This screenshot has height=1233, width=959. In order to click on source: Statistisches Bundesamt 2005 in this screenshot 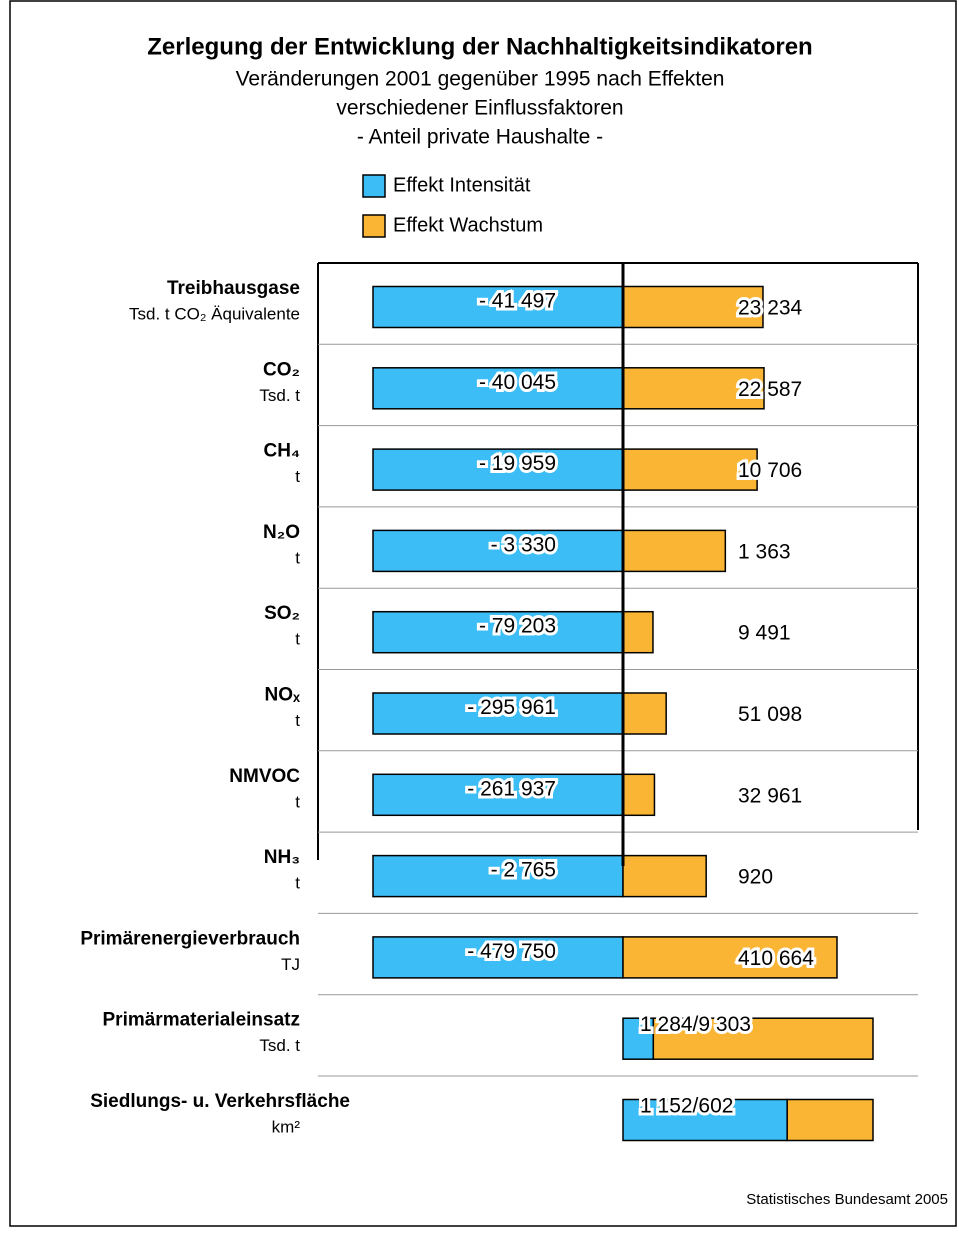, I will do `click(847, 1199)`.